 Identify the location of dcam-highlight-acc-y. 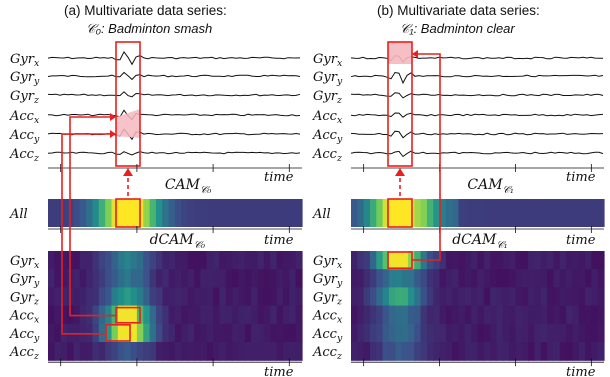
(118, 332).